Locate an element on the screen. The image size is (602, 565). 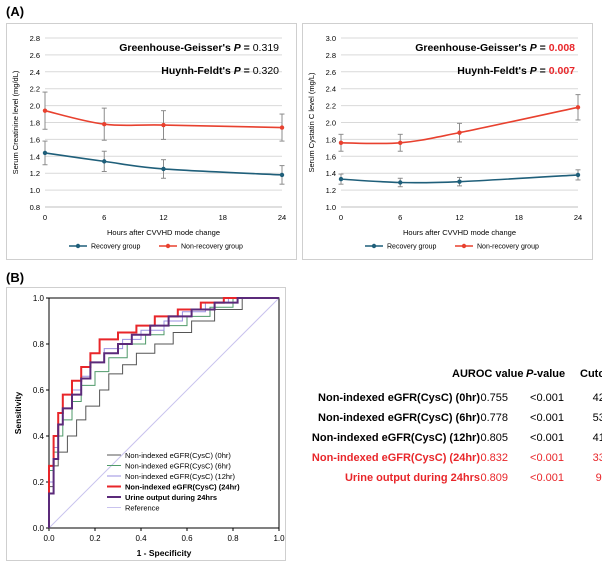
row-auroc: 0.755 is located at coordinates (494, 398).